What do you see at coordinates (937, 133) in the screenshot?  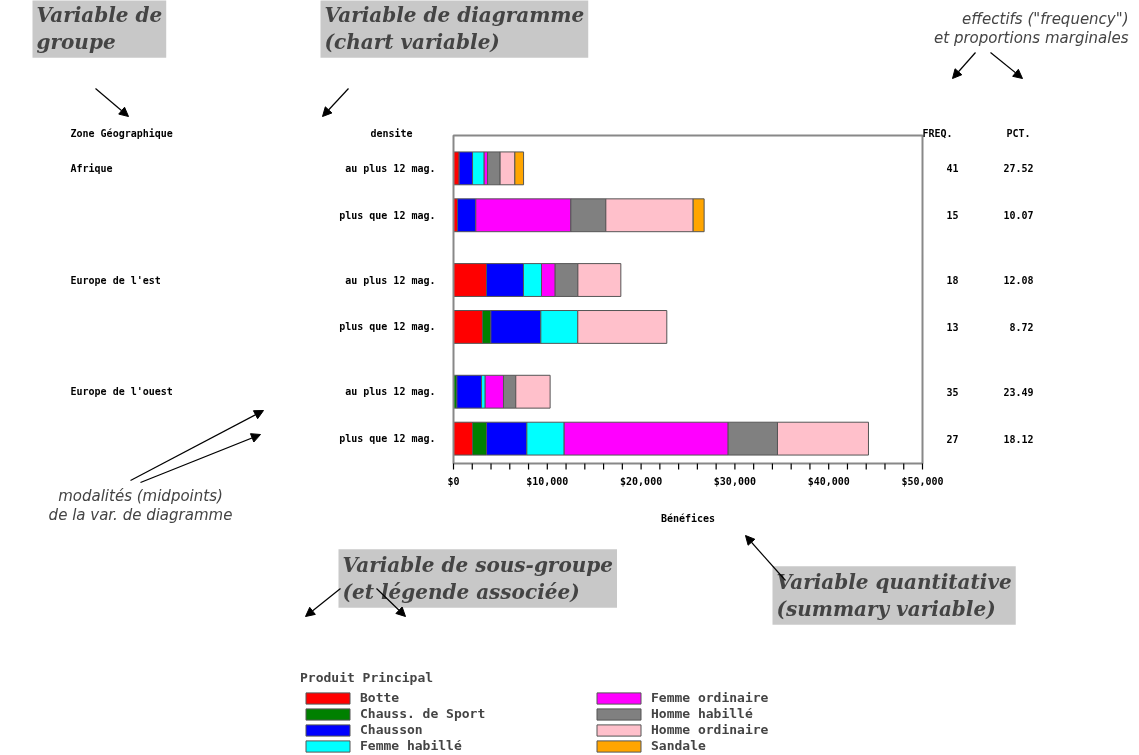 I see `annotation: FREQ.` at bounding box center [937, 133].